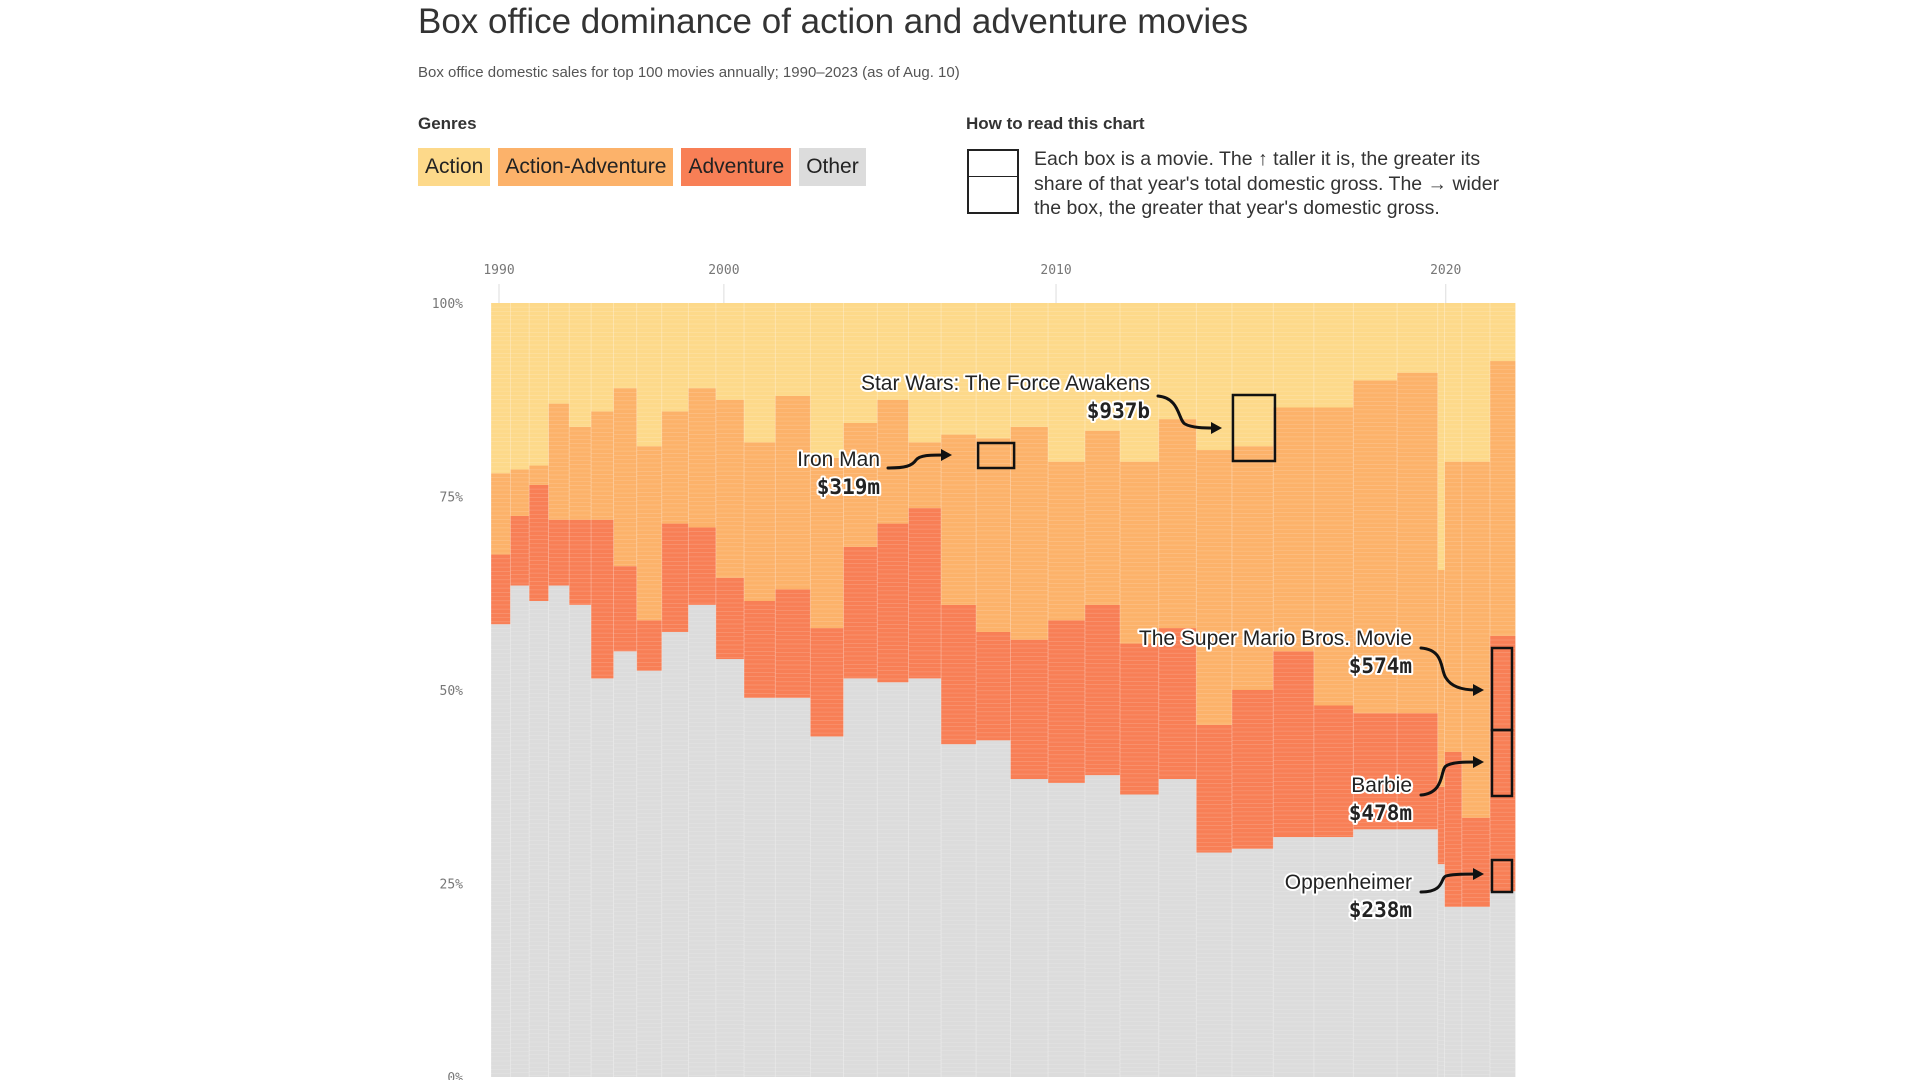 The width and height of the screenshot is (1920, 1080). Describe the element at coordinates (1029, 365) in the screenshot. I see `bar-2009-action` at that location.